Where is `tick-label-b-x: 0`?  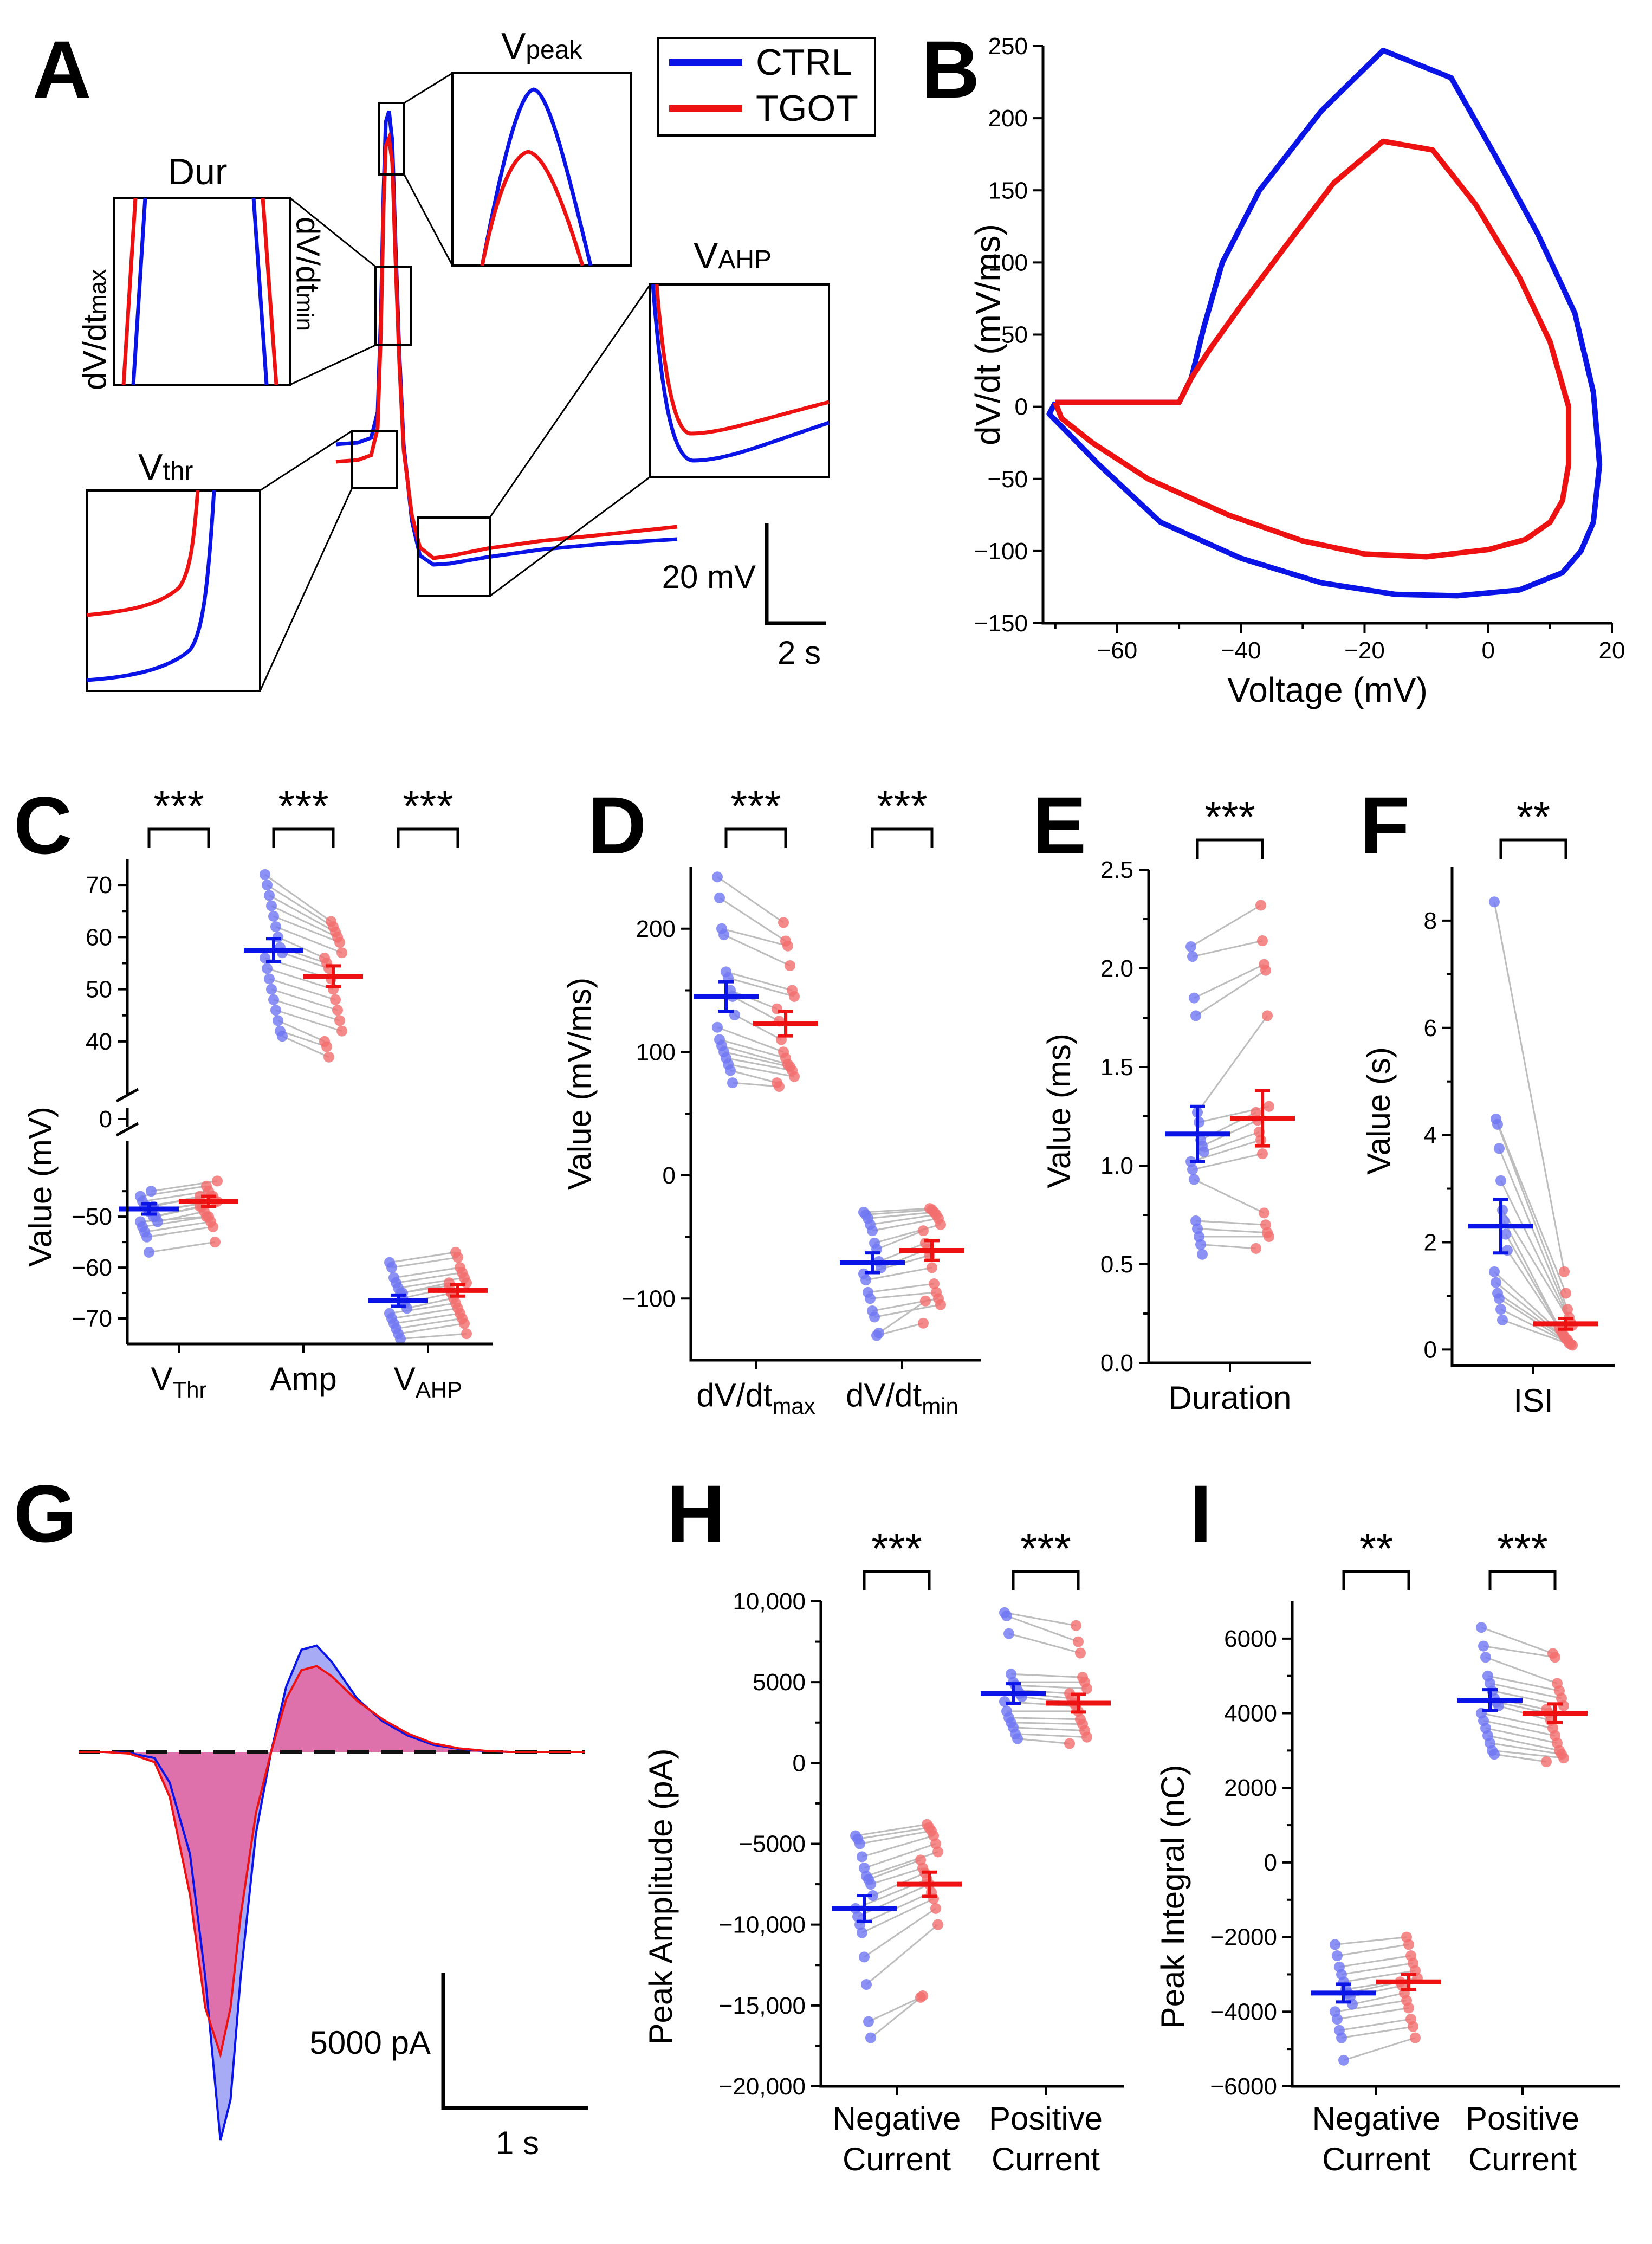
tick-label-b-x: 0 is located at coordinates (1487, 650).